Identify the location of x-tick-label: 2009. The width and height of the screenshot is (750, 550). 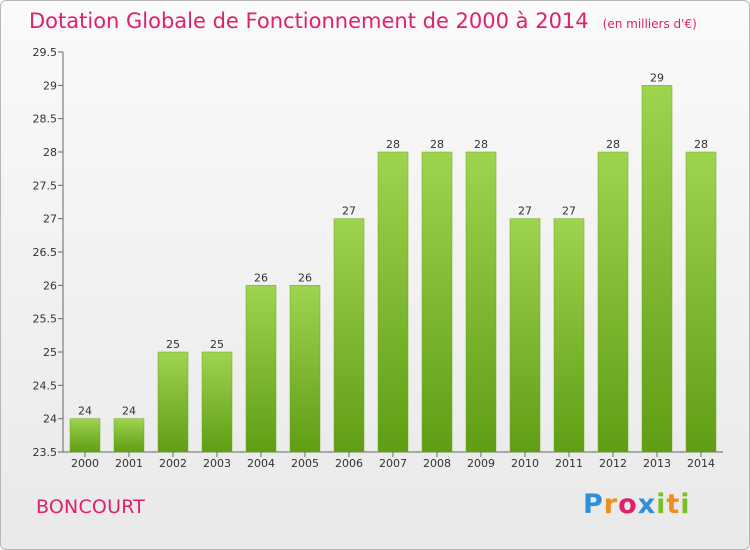
(481, 463).